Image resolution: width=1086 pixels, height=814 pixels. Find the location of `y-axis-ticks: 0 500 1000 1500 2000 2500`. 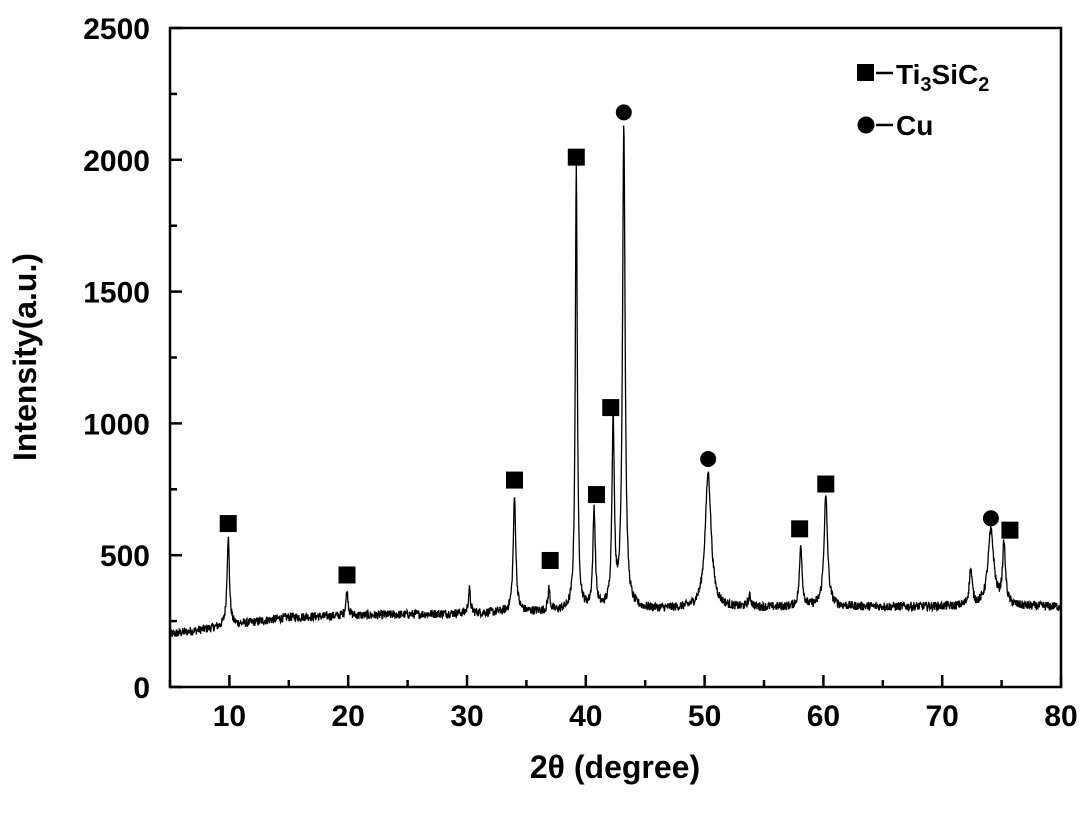

y-axis-ticks: 0 500 1000 1500 2000 2500 is located at coordinates (132, 359).